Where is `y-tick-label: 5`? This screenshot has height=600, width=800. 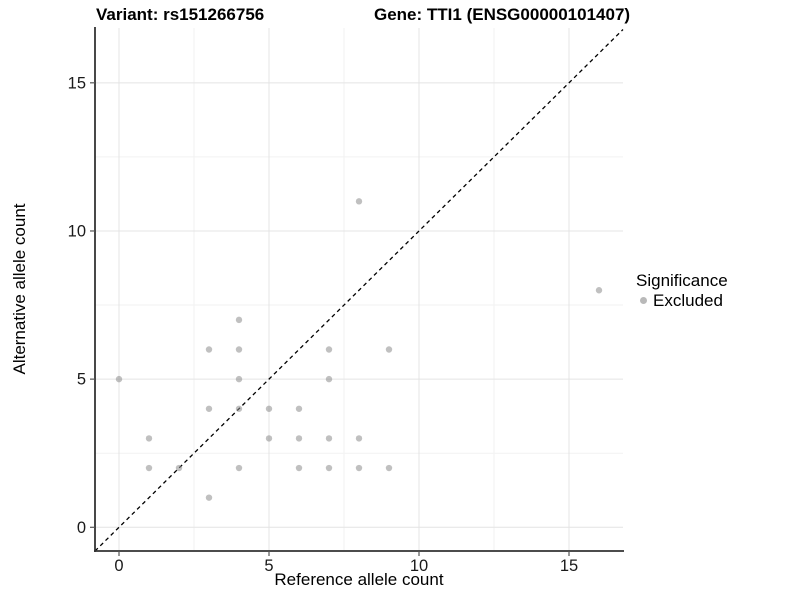
y-tick-label: 5 is located at coordinates (81, 380).